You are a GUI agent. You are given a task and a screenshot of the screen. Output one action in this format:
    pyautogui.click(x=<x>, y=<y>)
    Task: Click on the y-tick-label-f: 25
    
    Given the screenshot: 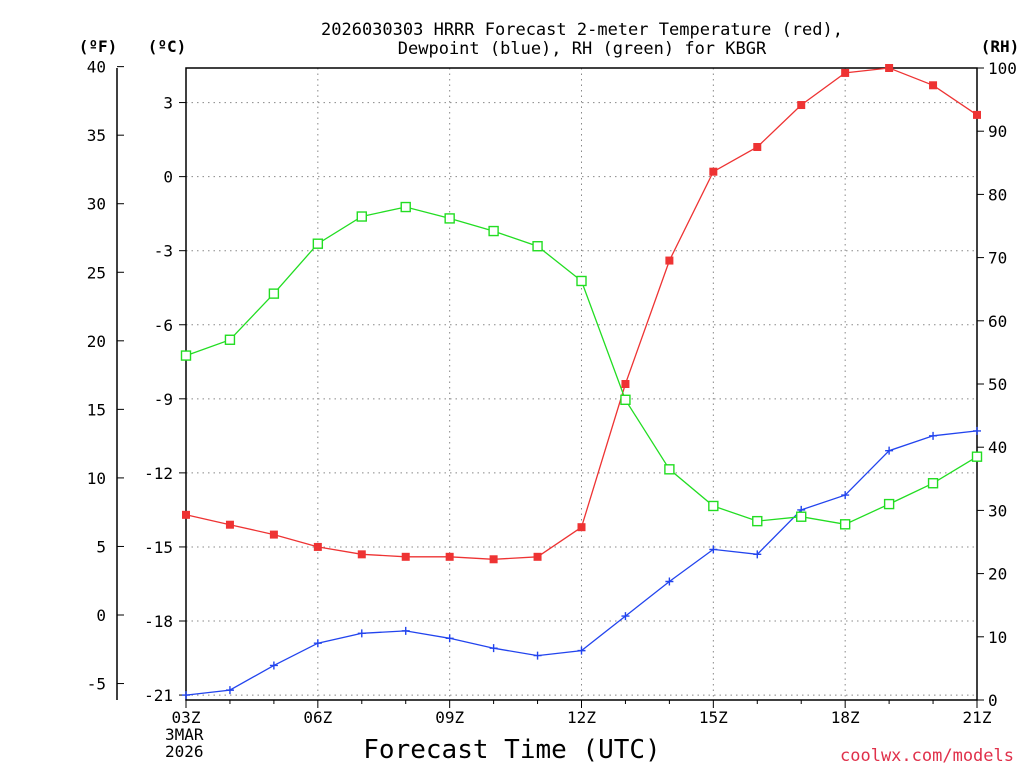 What is the action you would take?
    pyautogui.click(x=96, y=272)
    